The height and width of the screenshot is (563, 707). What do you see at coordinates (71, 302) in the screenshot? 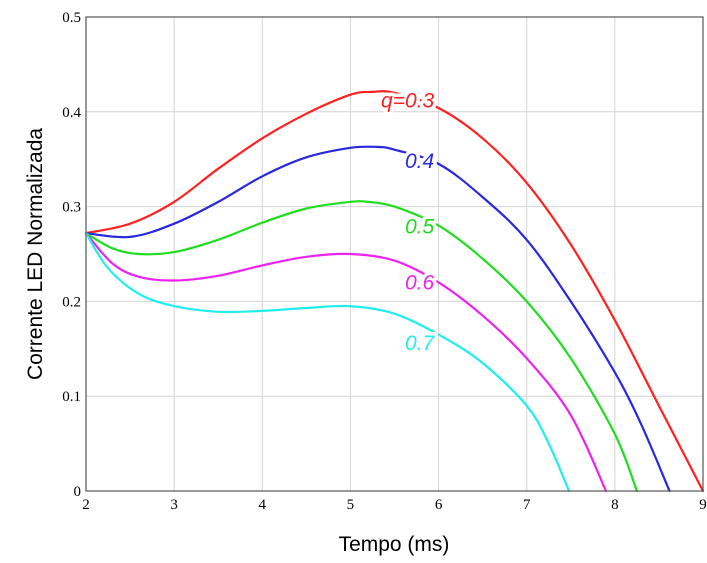
I see `y-tick-label: 0.2` at bounding box center [71, 302].